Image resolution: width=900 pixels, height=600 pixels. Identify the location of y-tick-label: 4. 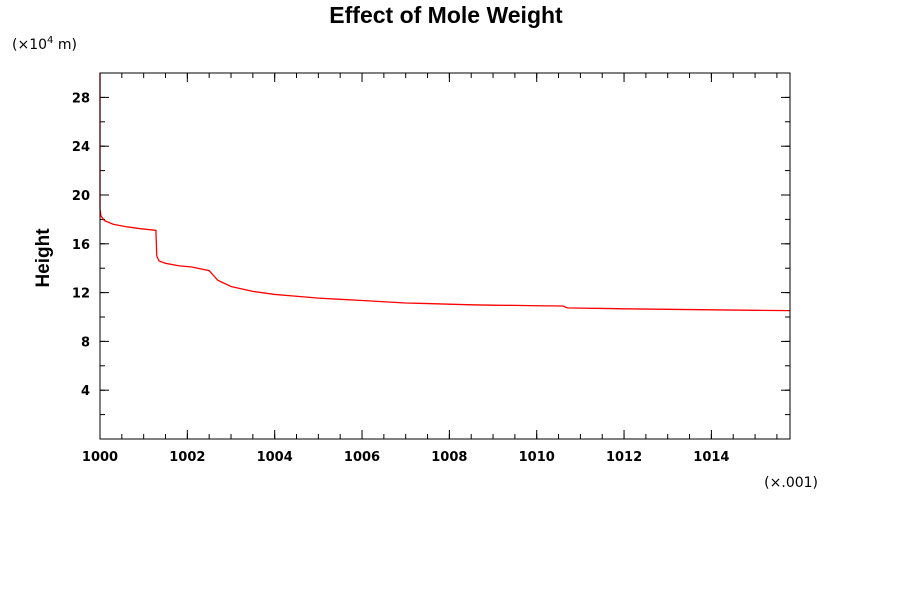
(85, 391).